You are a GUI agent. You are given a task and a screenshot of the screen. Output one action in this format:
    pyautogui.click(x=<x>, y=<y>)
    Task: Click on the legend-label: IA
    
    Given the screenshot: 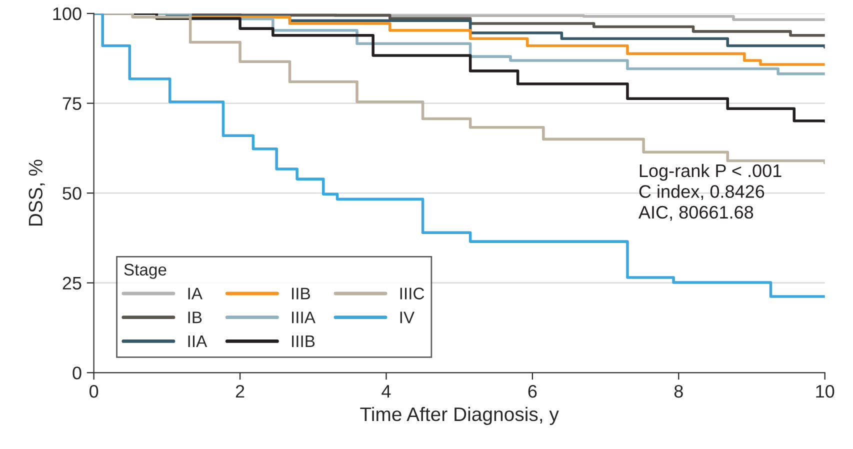 What is the action you would take?
    pyautogui.click(x=195, y=294)
    